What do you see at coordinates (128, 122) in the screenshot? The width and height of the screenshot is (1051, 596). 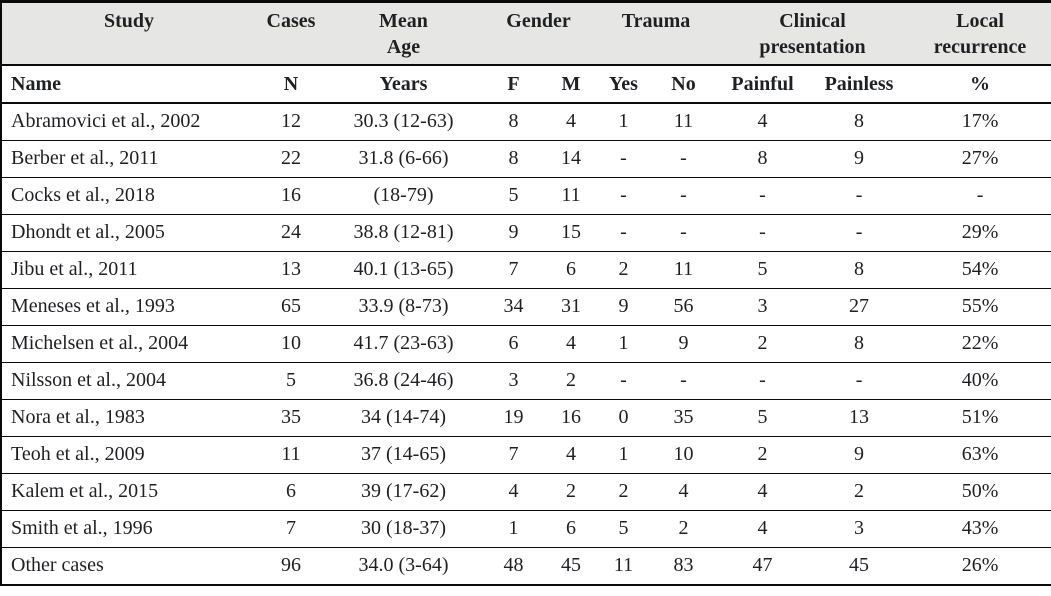 I see `study-name-cell: Abramovici et al., 2002` at bounding box center [128, 122].